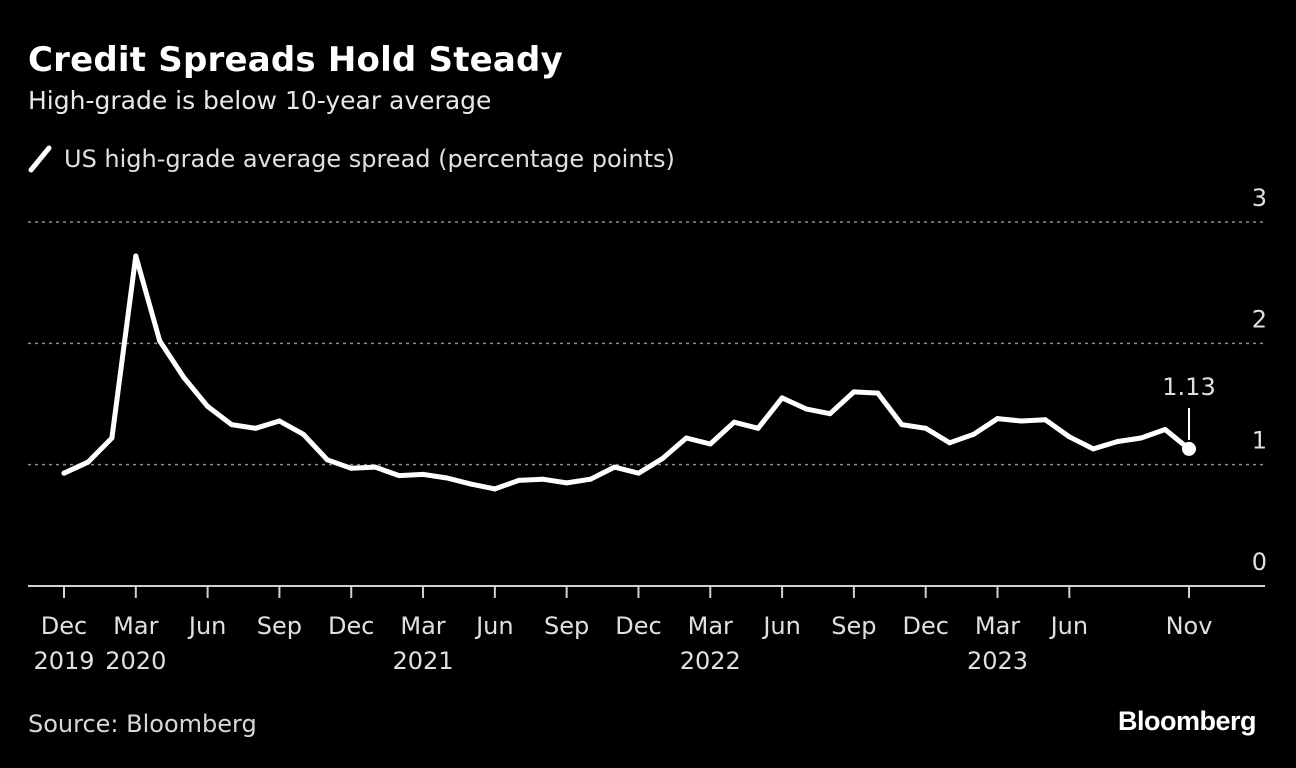  Describe the element at coordinates (1259, 319) in the screenshot. I see `y-tick-label: 2` at that location.